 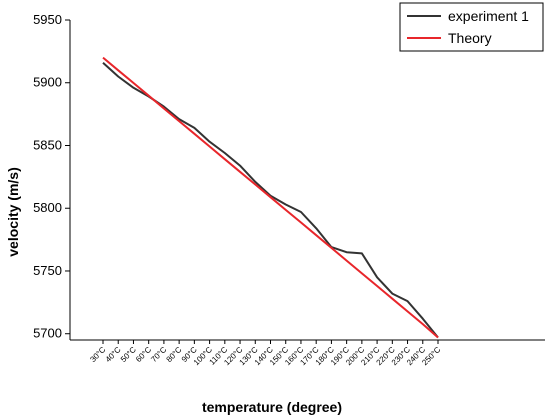 What do you see at coordinates (113, 354) in the screenshot?
I see `x-tick-label: 40°C` at bounding box center [113, 354].